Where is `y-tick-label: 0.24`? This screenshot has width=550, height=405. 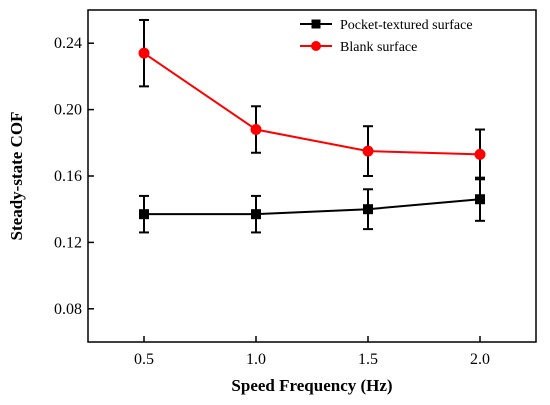 y-tick-label: 0.24 is located at coordinates (68, 43).